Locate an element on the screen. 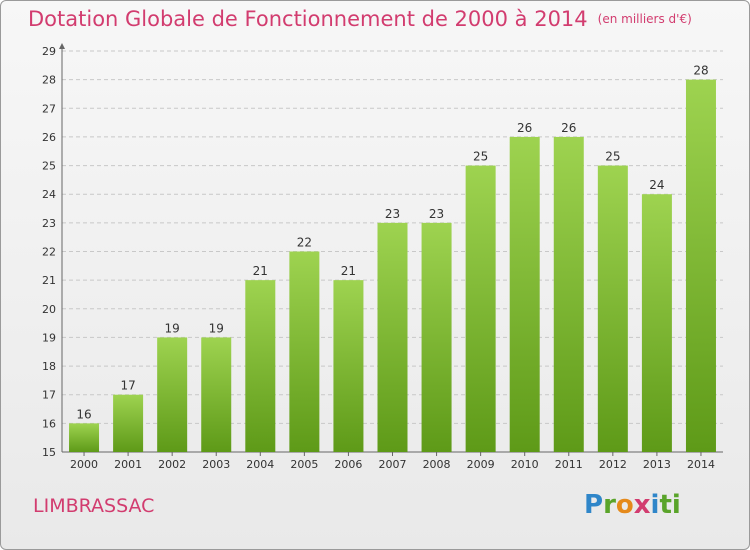 The width and height of the screenshot is (750, 550). x-tick-label: 2006 is located at coordinates (348, 464).